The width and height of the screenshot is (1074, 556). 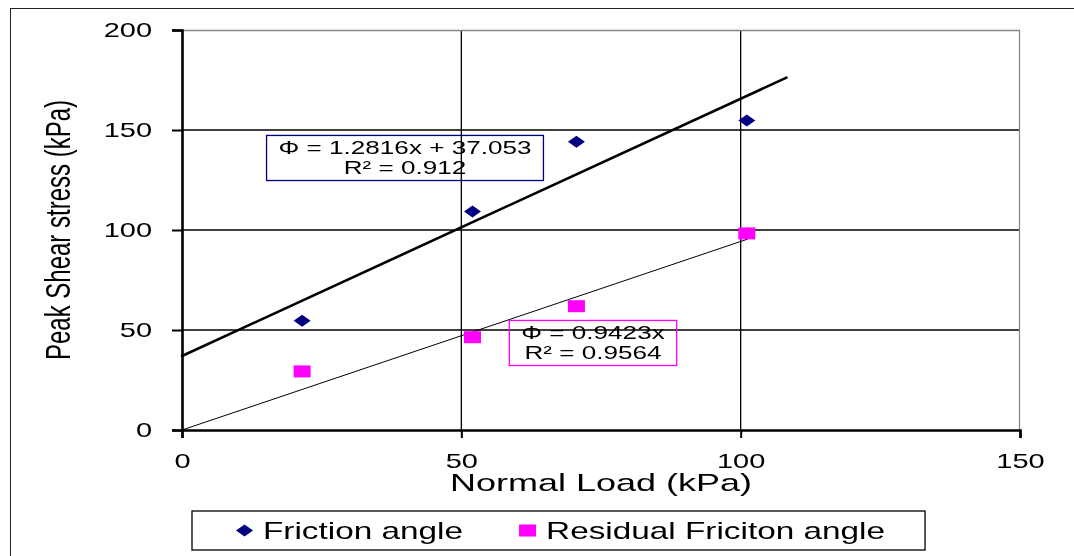 I want to click on legend-label: Friction angle, so click(x=363, y=530).